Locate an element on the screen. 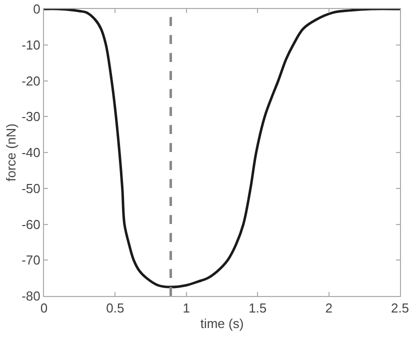 This screenshot has width=415, height=337. y-tick-label: -20 is located at coordinates (31, 80).